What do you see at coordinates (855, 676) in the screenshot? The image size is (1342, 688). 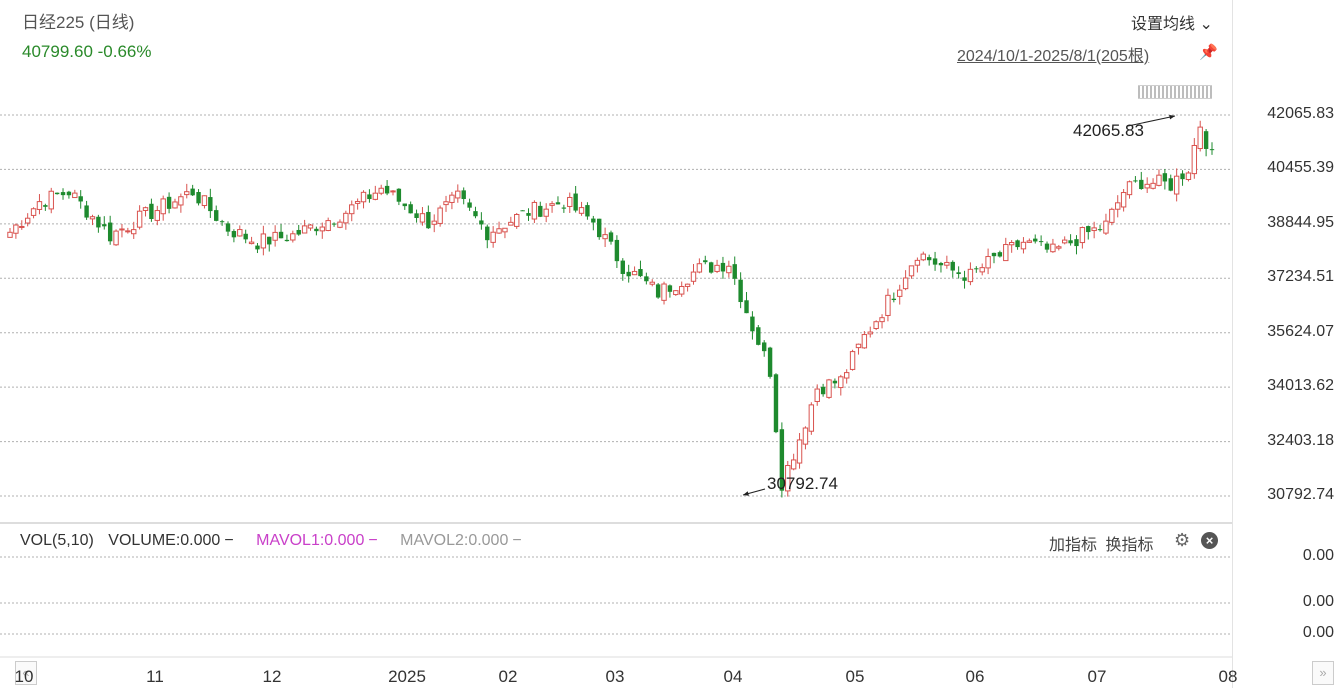 I see `time-tick-label: 05` at bounding box center [855, 676].